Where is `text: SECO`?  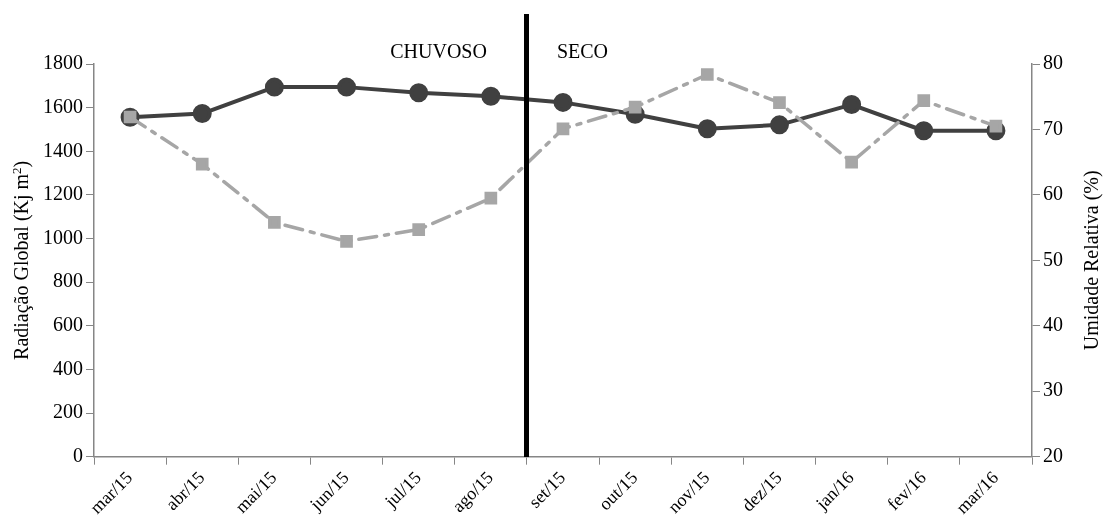
text: SECO is located at coordinates (582, 51).